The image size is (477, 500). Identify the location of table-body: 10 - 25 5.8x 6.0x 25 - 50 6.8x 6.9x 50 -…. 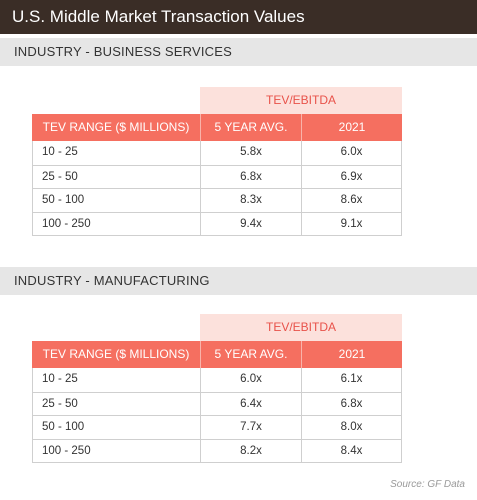
(217, 188).